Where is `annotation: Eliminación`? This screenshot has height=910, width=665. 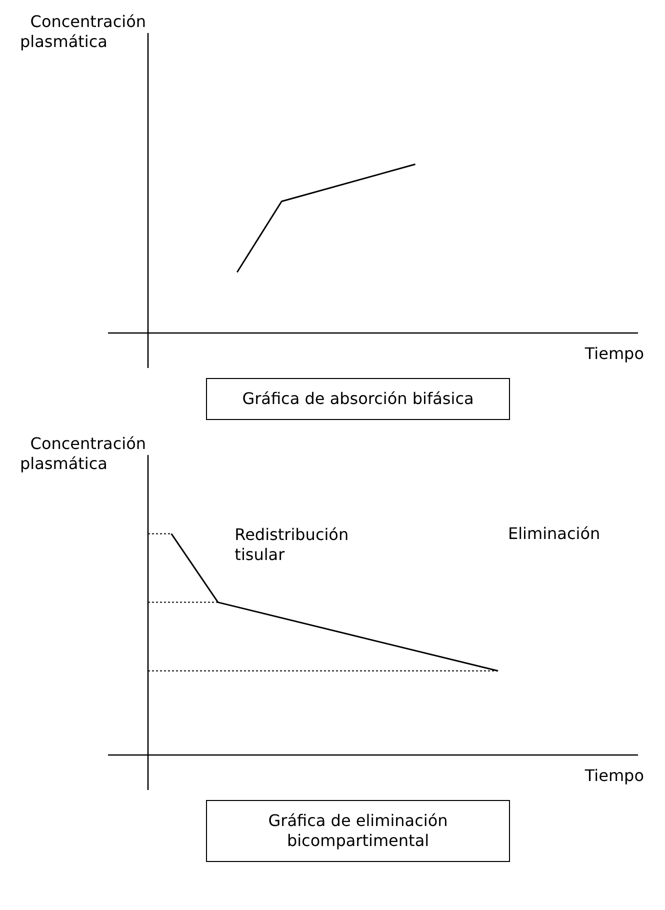
annotation: Eliminación is located at coordinates (554, 533).